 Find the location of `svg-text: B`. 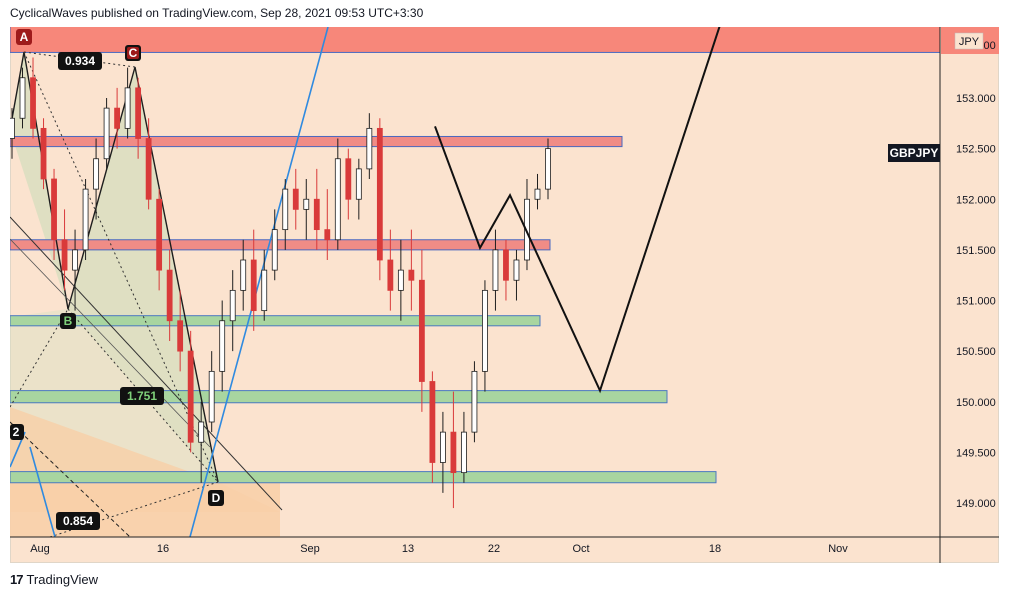

svg-text: B is located at coordinates (68, 321).